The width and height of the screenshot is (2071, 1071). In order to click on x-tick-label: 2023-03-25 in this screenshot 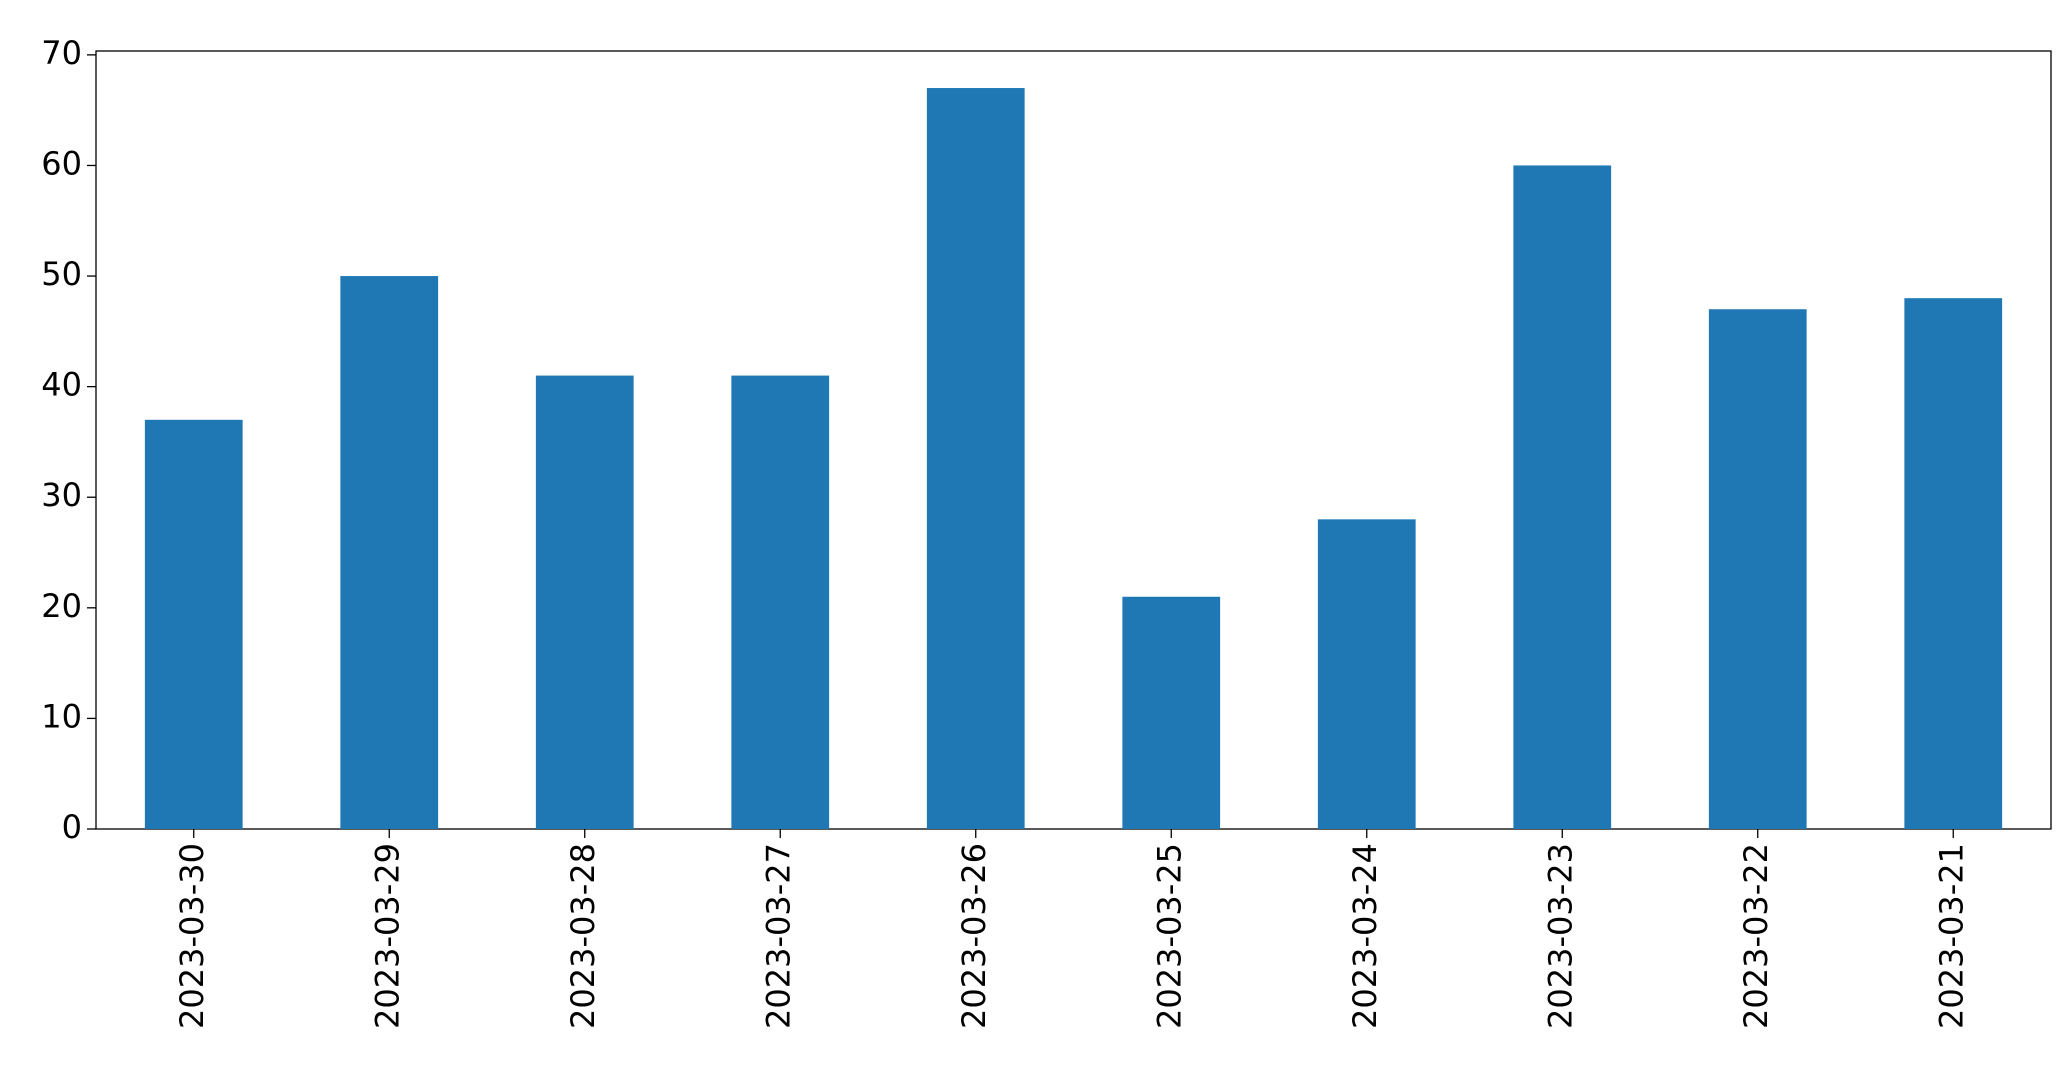, I will do `click(1169, 936)`.